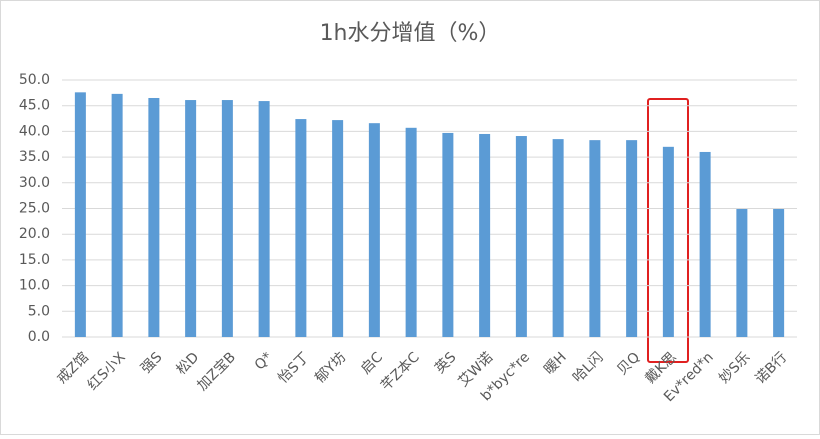 Image resolution: width=820 pixels, height=439 pixels. I want to click on highlight-box, so click(668, 230).